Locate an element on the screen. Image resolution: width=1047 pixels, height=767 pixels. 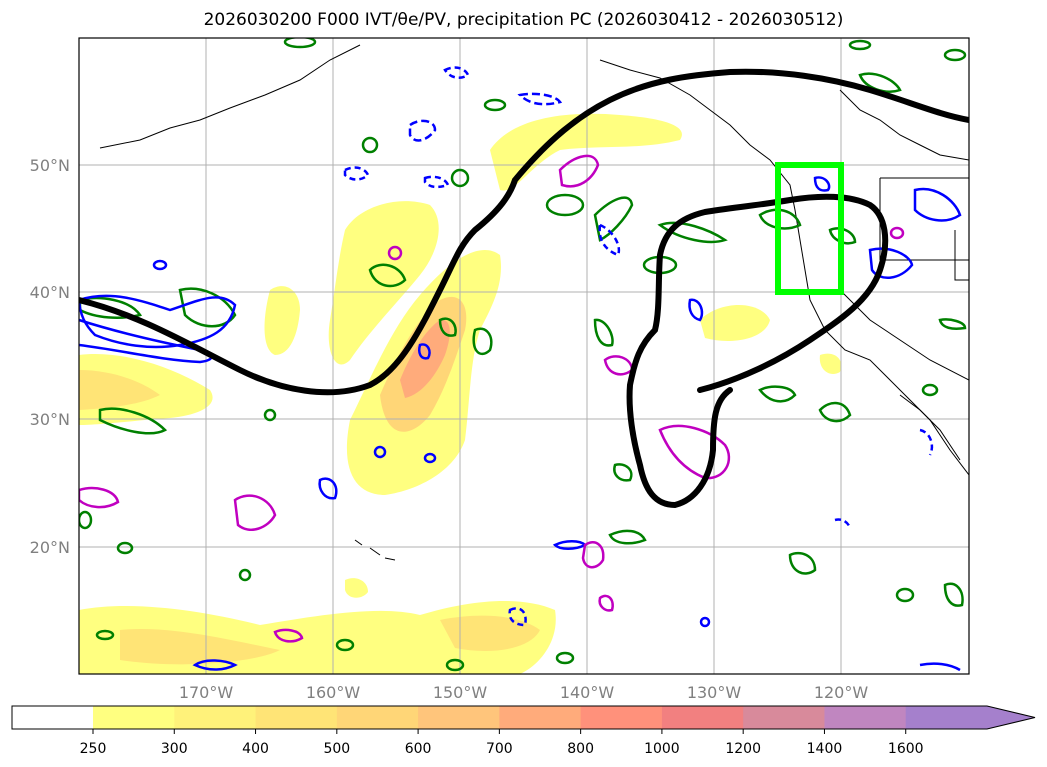
colorbar-under-segment is located at coordinates (52, 717).